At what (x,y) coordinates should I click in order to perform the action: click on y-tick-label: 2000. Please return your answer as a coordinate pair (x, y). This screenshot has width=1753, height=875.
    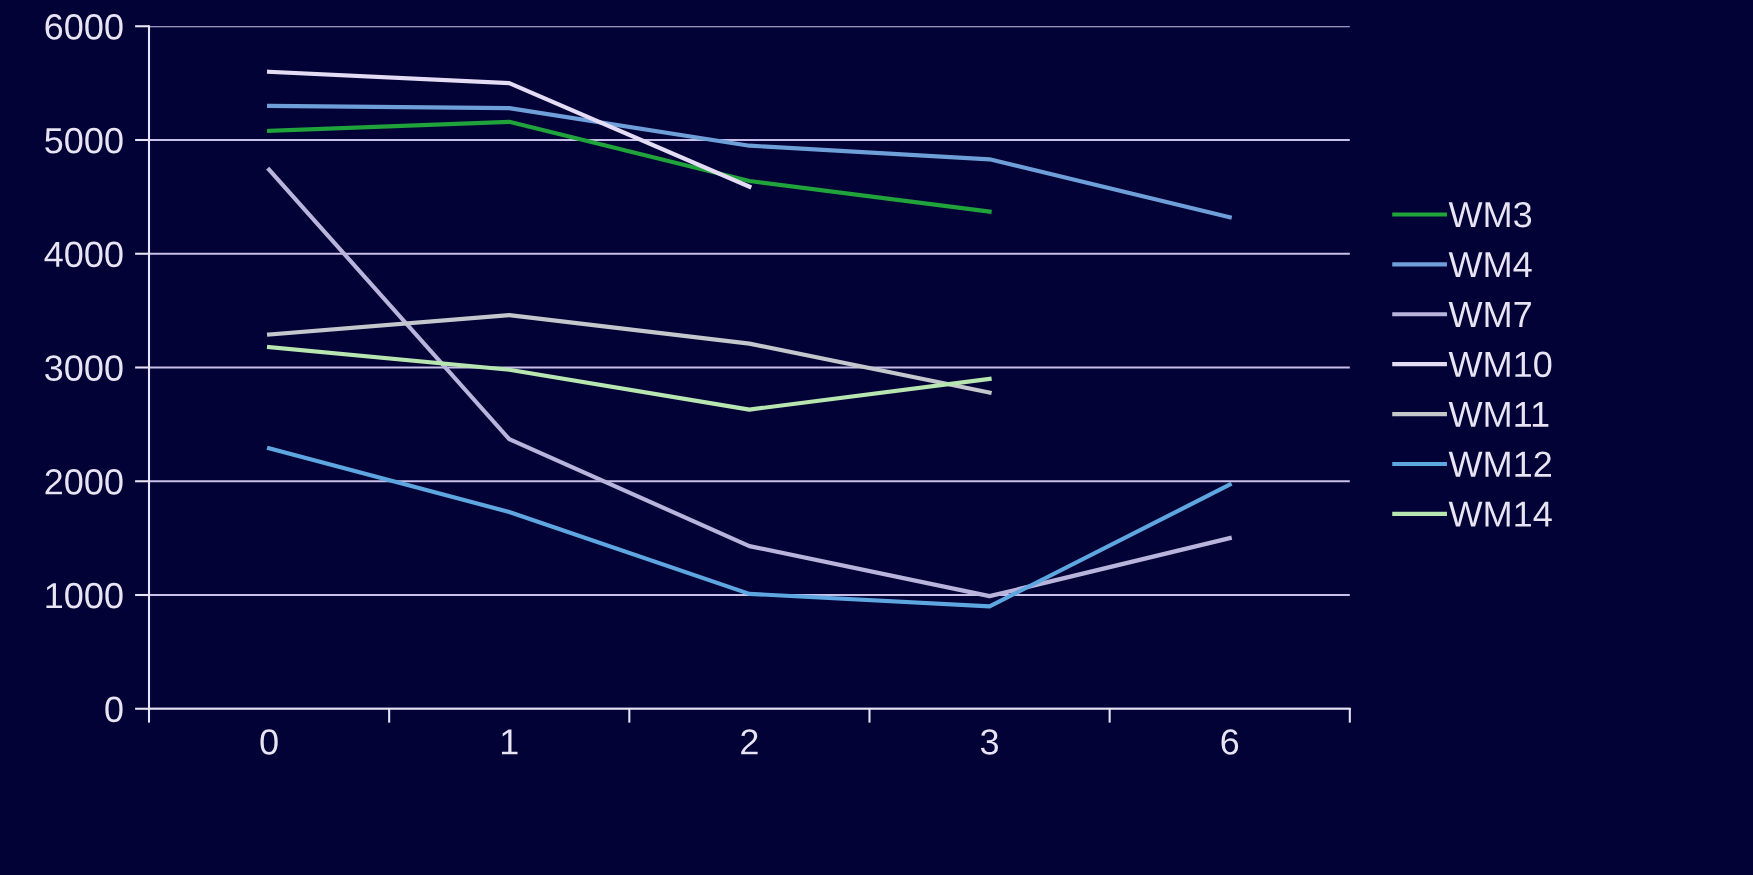
    Looking at the image, I should click on (84, 482).